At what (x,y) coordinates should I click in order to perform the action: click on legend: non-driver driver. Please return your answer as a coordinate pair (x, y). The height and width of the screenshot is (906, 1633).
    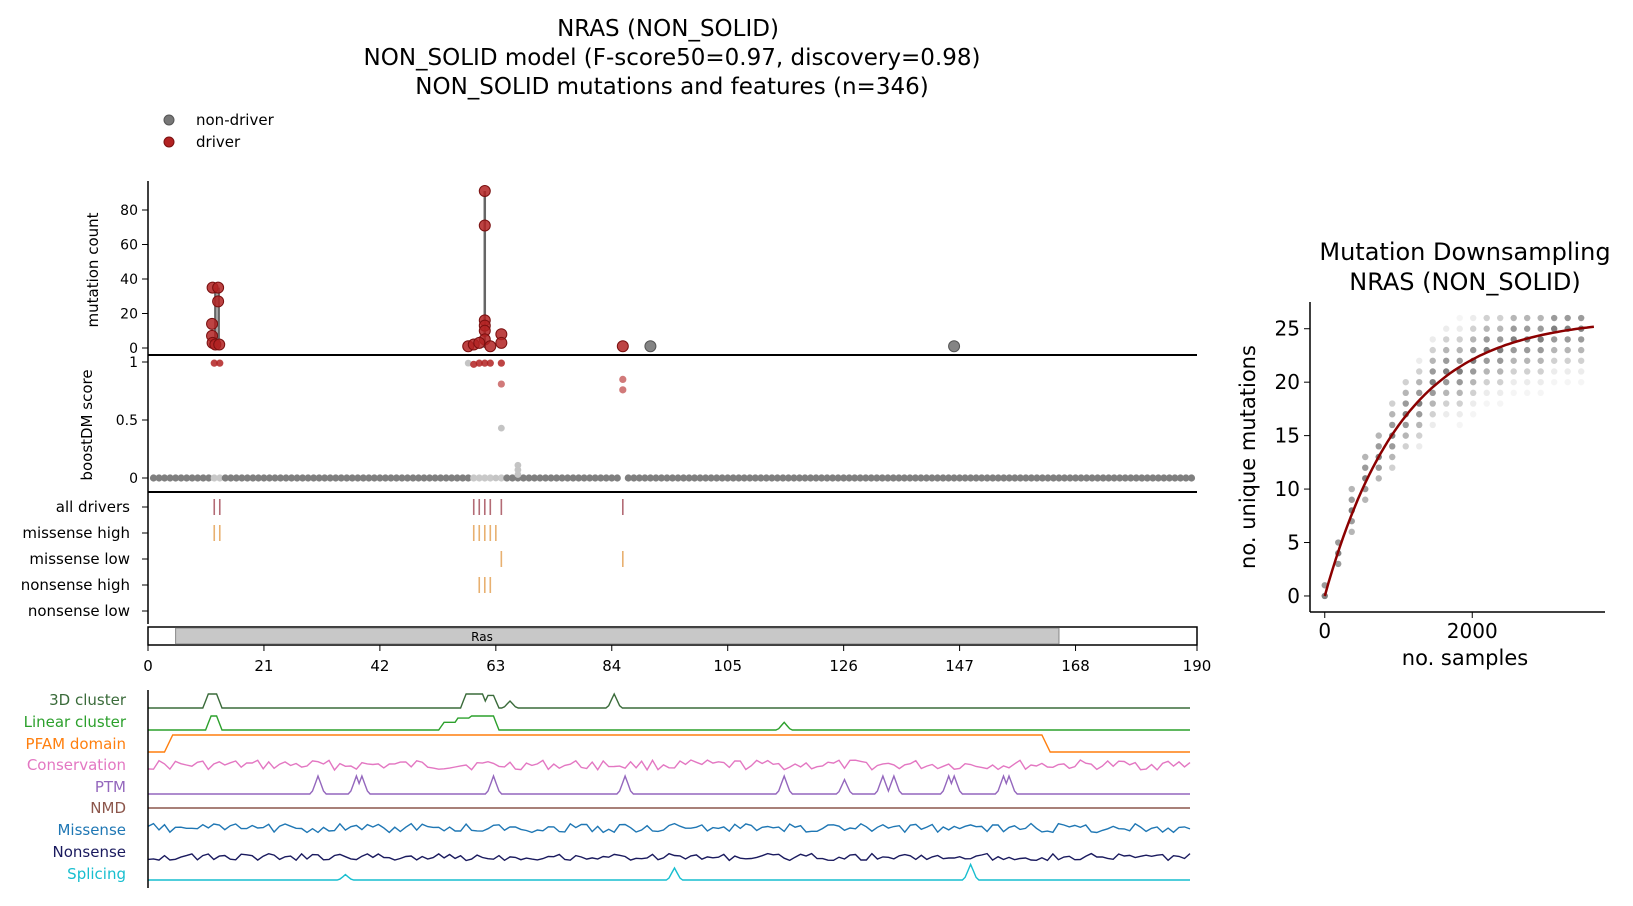
    Looking at the image, I should click on (219, 131).